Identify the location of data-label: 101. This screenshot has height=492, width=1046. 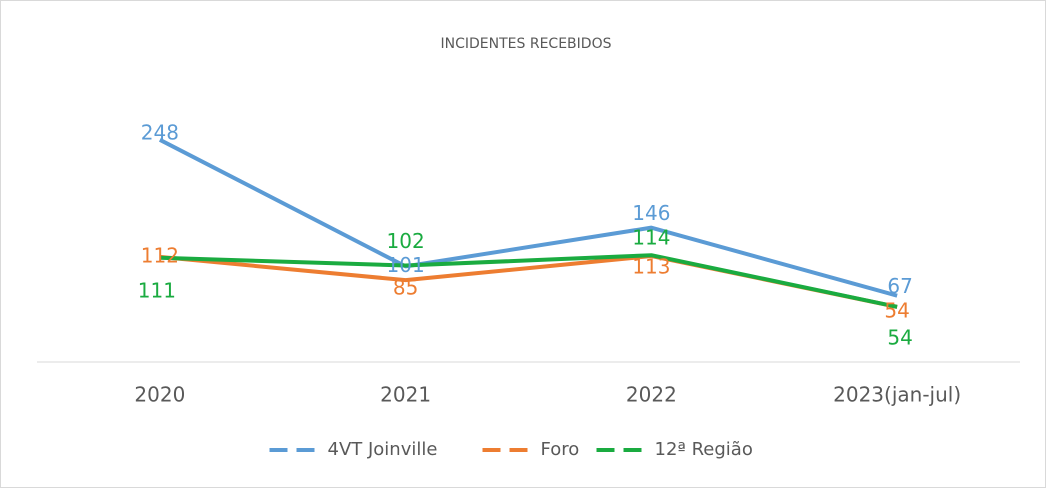
(406, 265).